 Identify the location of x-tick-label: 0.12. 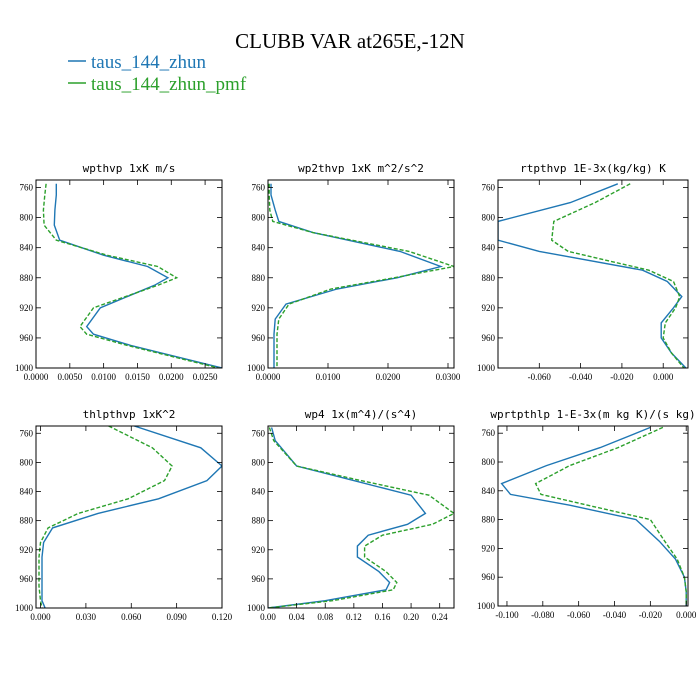
(354, 617).